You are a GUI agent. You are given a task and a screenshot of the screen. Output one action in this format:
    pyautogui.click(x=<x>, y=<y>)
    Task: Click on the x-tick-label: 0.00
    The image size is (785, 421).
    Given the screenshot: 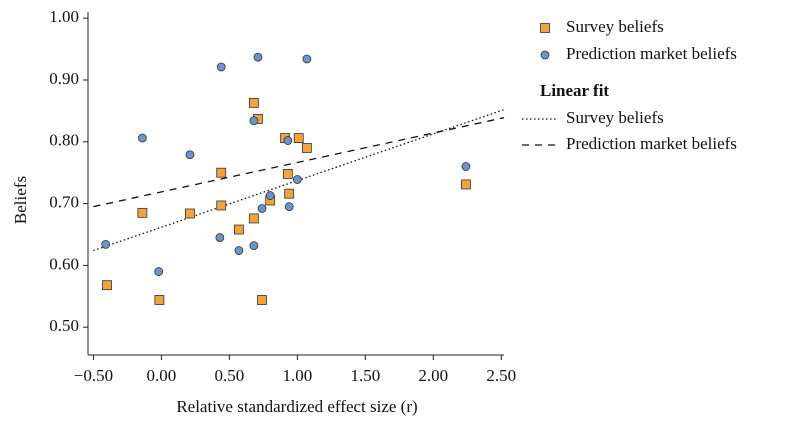 What is the action you would take?
    pyautogui.click(x=162, y=375)
    